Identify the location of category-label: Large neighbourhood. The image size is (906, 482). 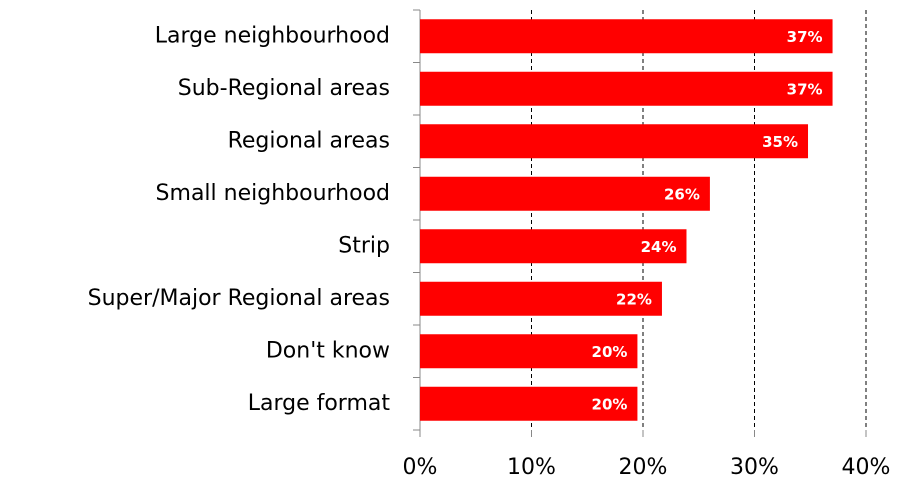
(272, 35).